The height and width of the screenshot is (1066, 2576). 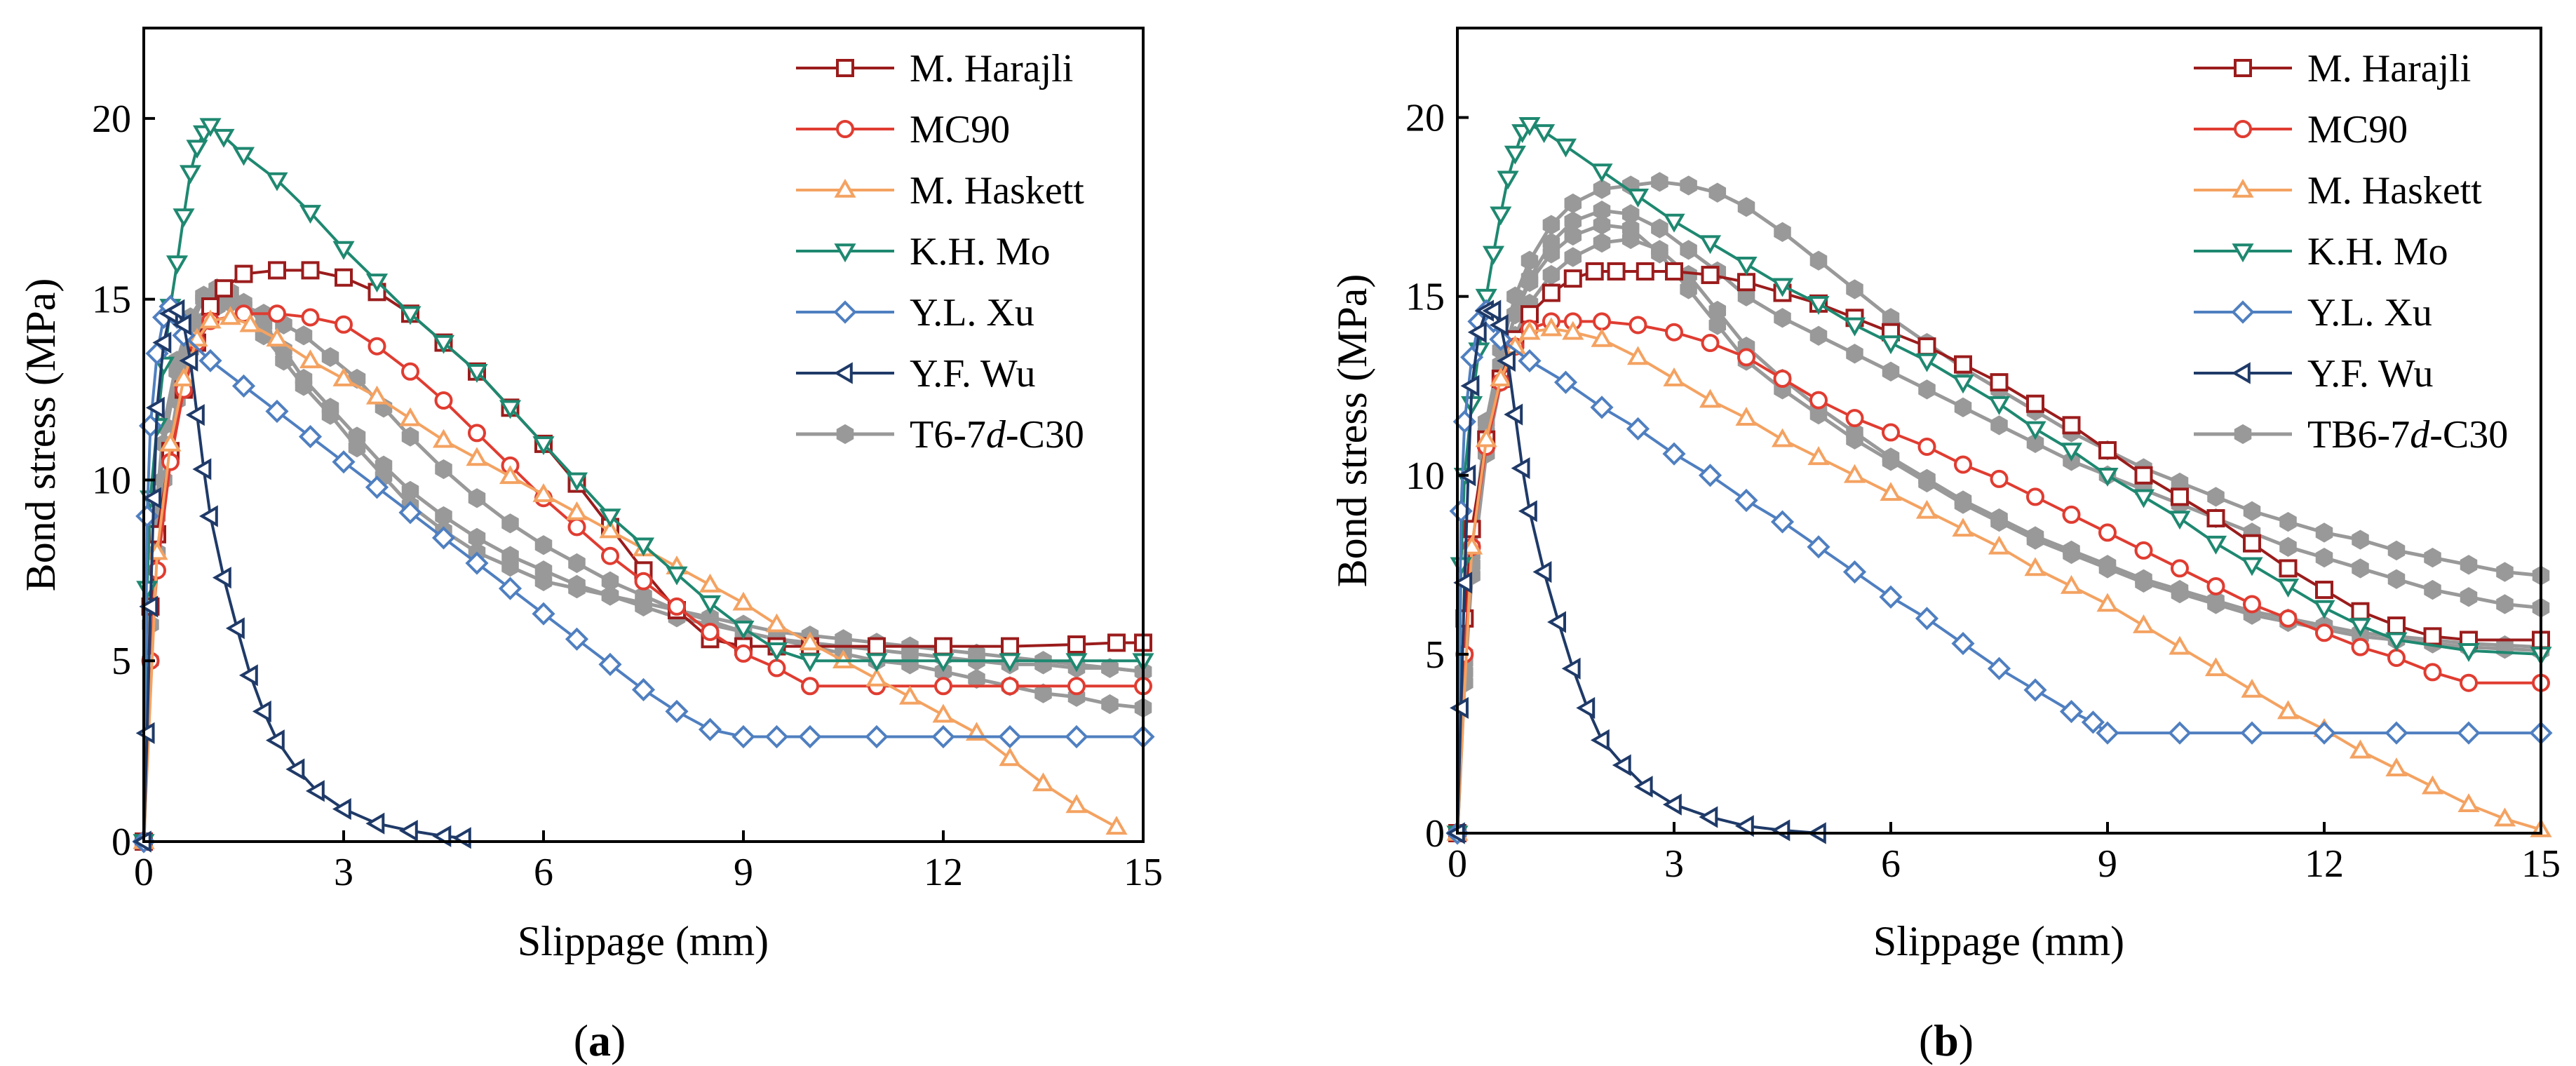 I want to click on legend-label: M. Haskett, so click(x=2394, y=190).